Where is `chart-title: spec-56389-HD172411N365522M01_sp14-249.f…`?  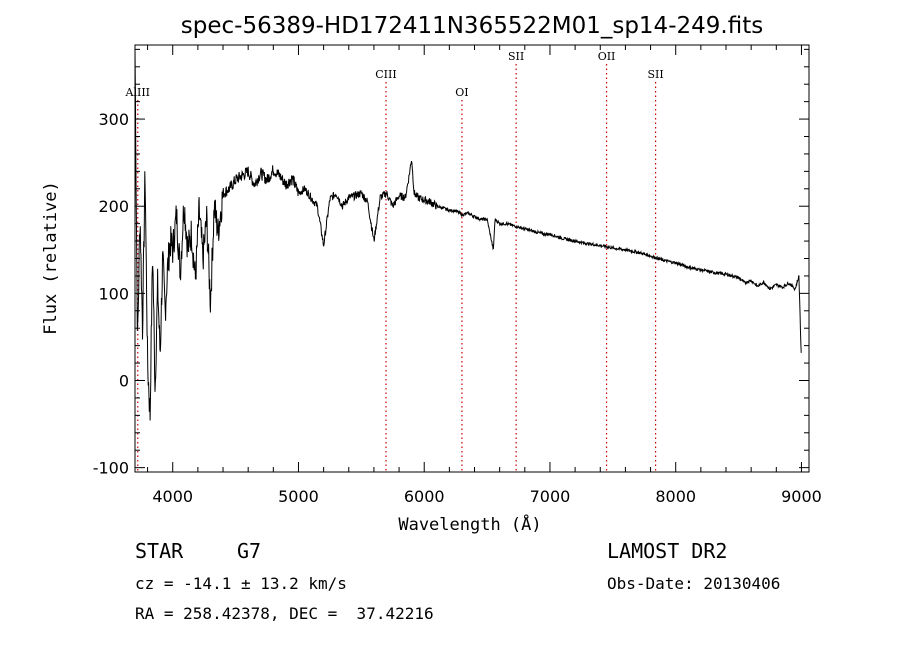
chart-title: spec-56389-HD172411N365522M01_sp14-249.f… is located at coordinates (472, 26).